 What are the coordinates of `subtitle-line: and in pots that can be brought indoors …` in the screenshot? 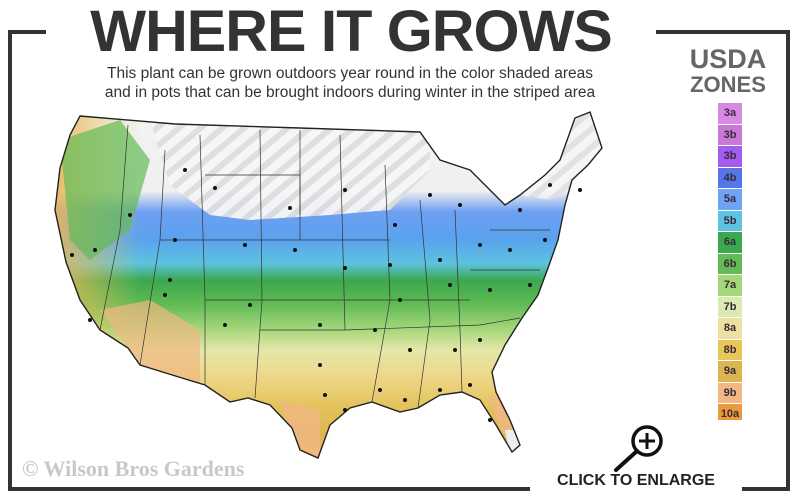 It's located at (350, 92).